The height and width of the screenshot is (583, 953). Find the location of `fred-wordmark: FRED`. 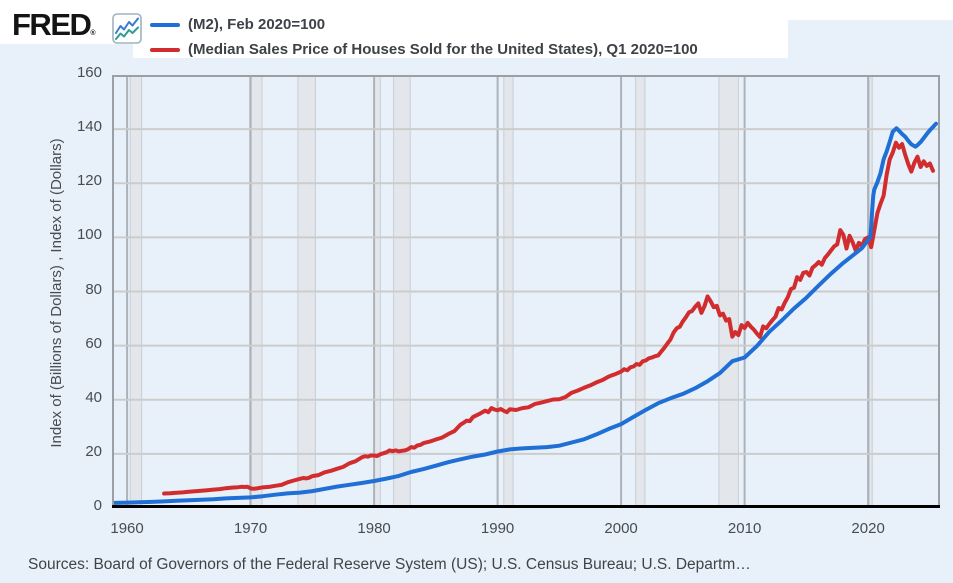

fred-wordmark: FRED is located at coordinates (52, 24).